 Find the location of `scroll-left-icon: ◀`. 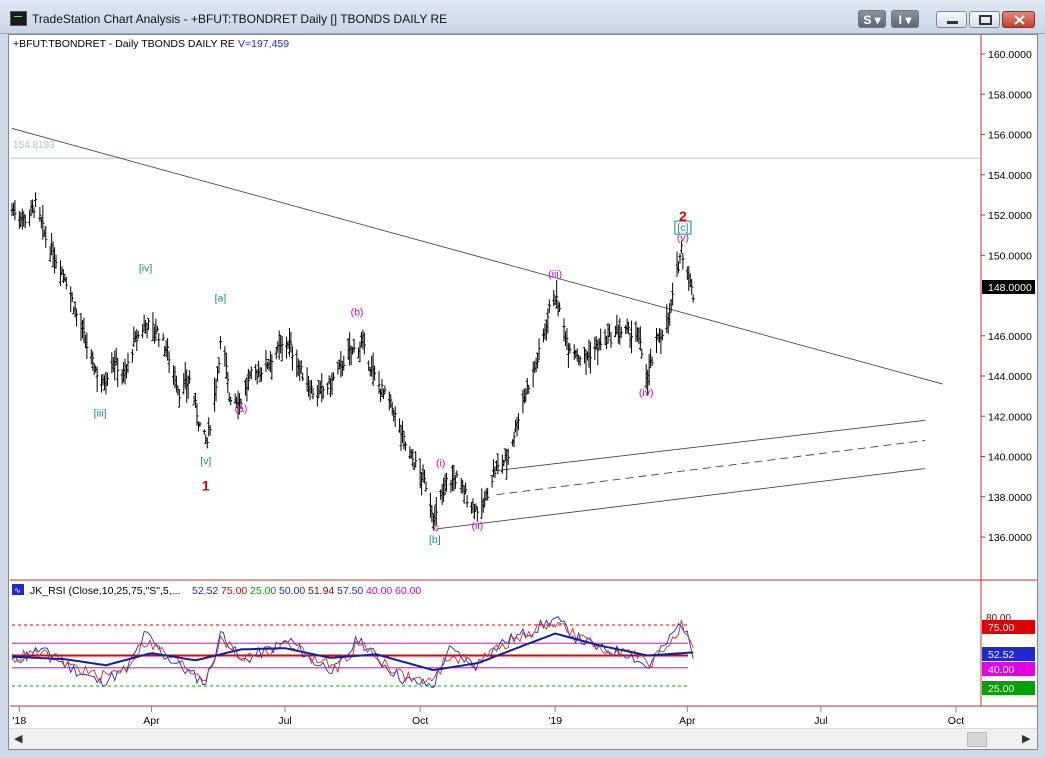

scroll-left-icon: ◀ is located at coordinates (18, 739).